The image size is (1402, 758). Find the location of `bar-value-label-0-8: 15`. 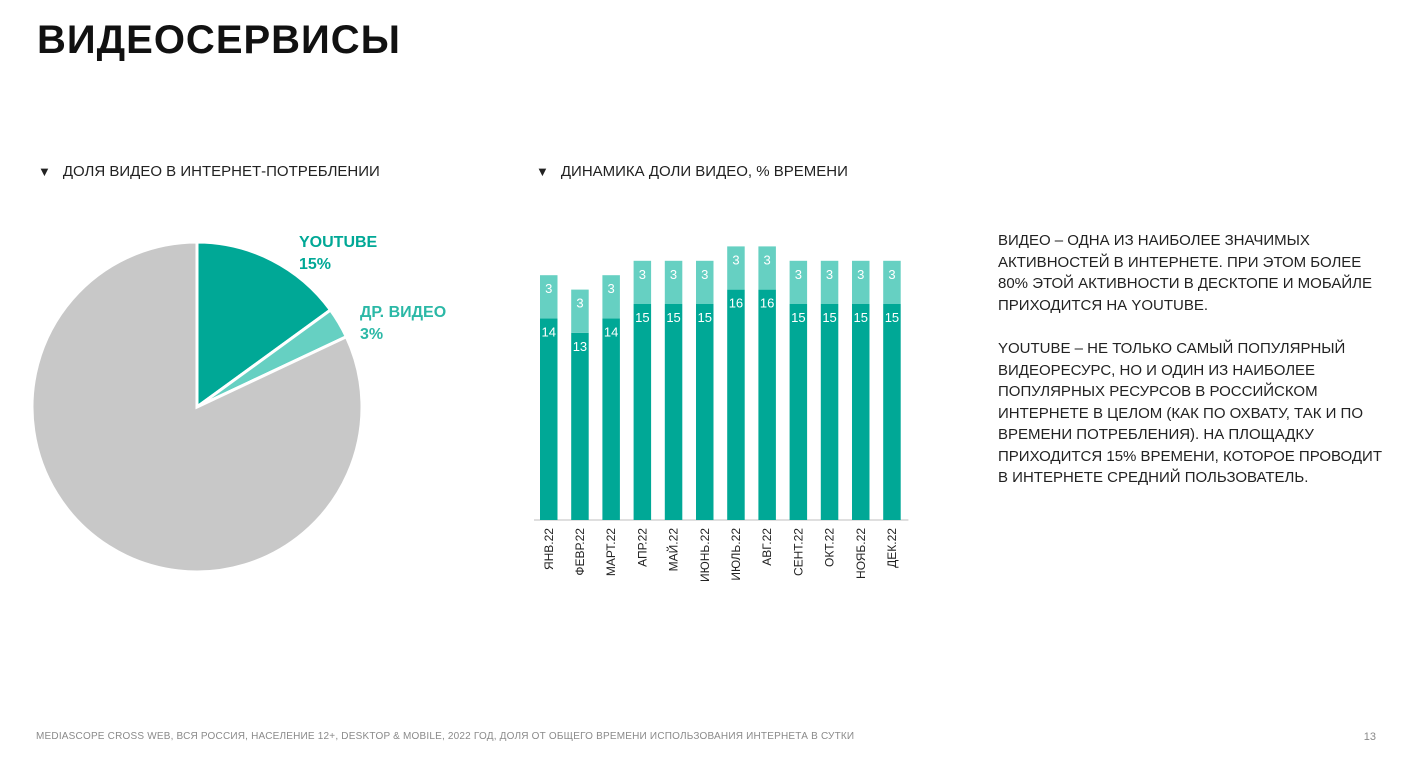

bar-value-label-0-8: 15 is located at coordinates (798, 317).